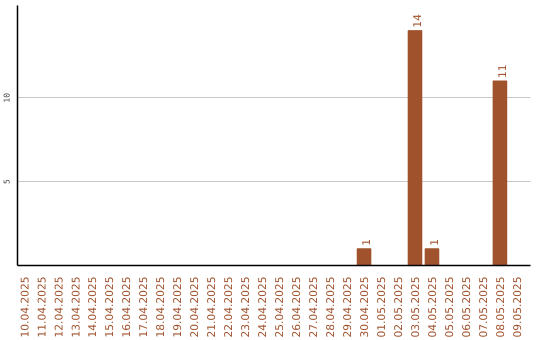 This screenshot has width=540, height=340. What do you see at coordinates (211, 307) in the screenshot?
I see `x-tick-label: 21.04.2025` at bounding box center [211, 307].